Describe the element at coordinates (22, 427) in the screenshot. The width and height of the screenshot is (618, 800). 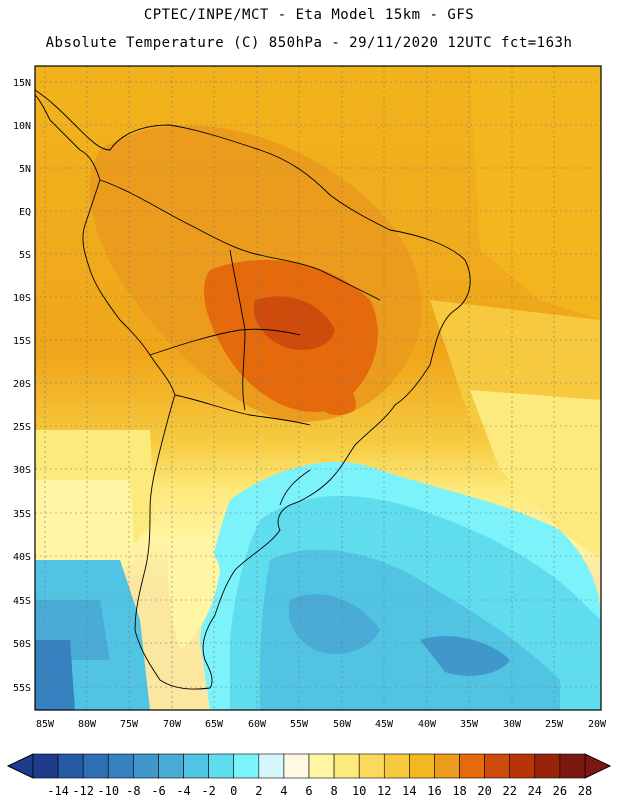
I see `lat-label: 25S` at that location.